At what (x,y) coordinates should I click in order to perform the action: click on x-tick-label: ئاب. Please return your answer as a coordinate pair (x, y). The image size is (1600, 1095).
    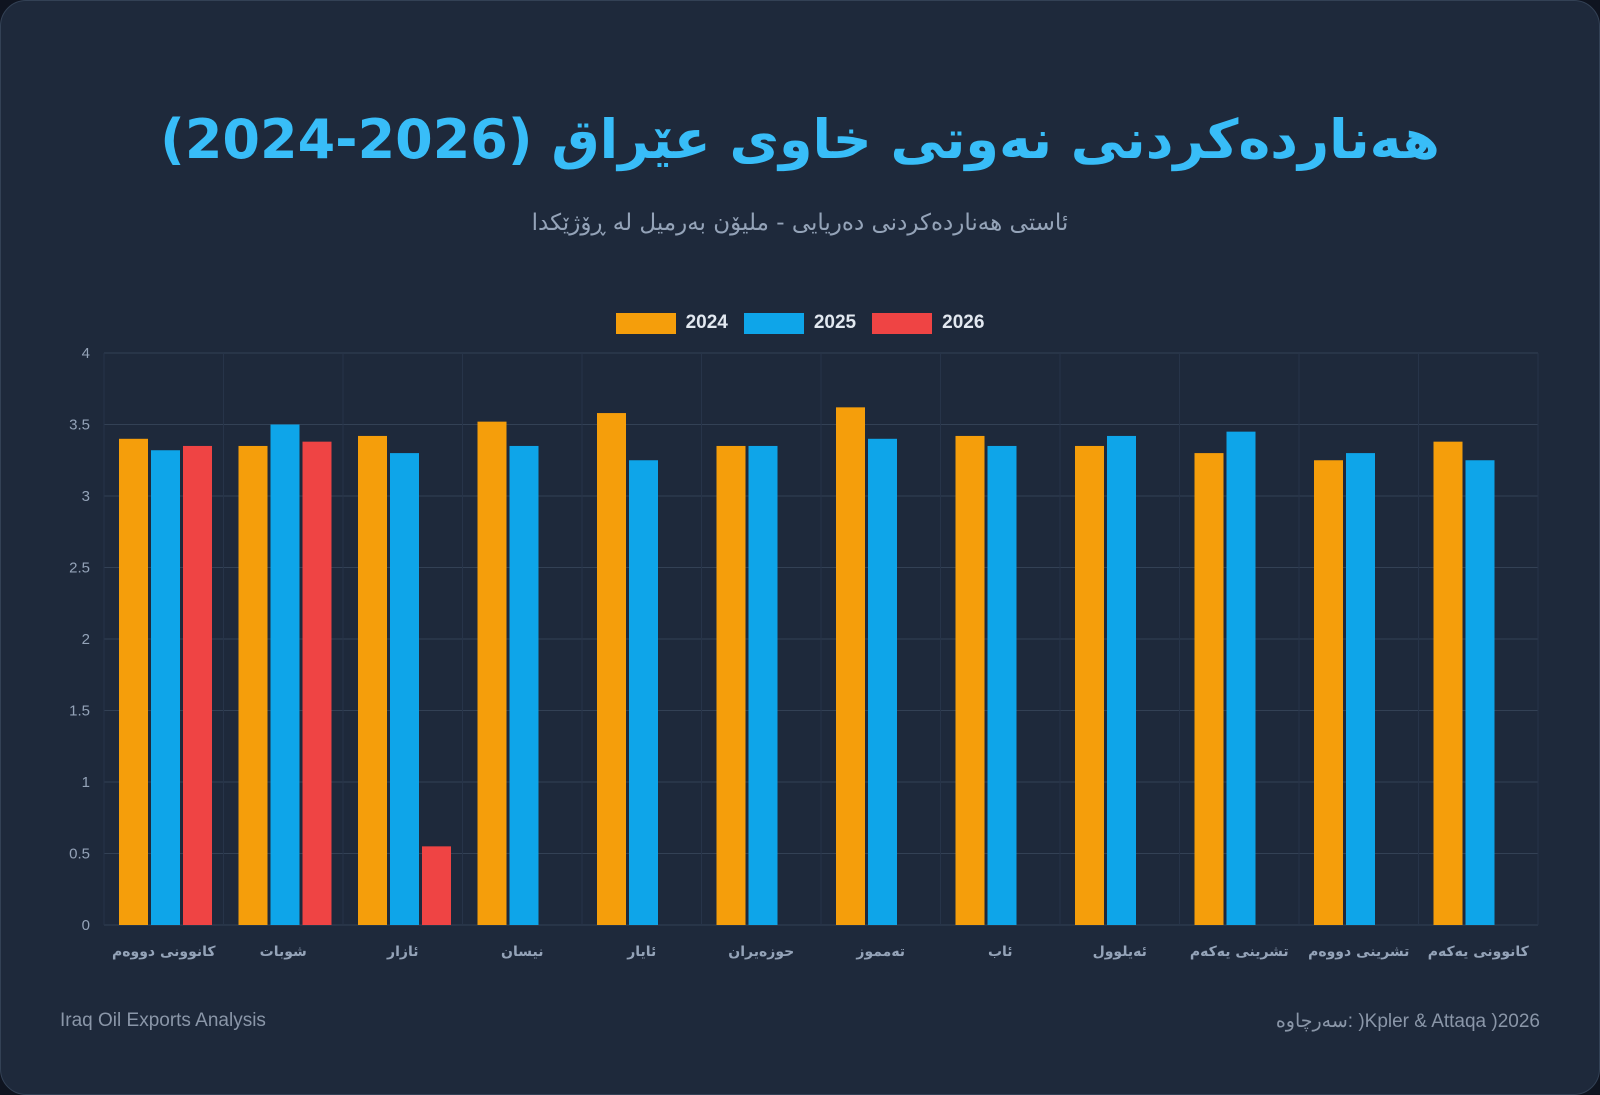
    Looking at the image, I should click on (1000, 952).